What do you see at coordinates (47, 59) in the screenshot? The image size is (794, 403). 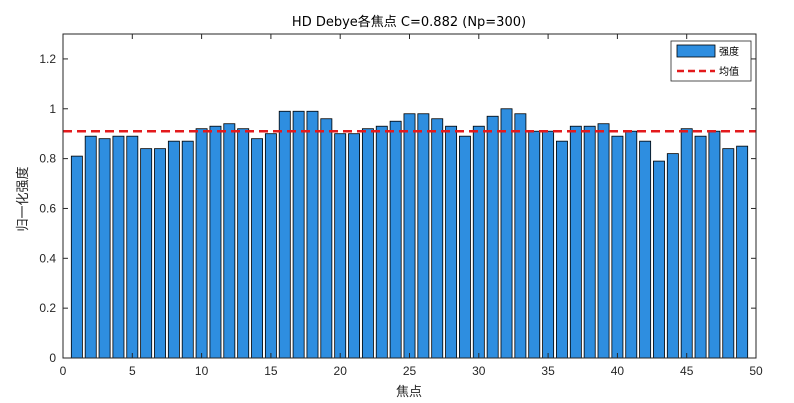 I see `y-tick-label: 1.2` at bounding box center [47, 59].